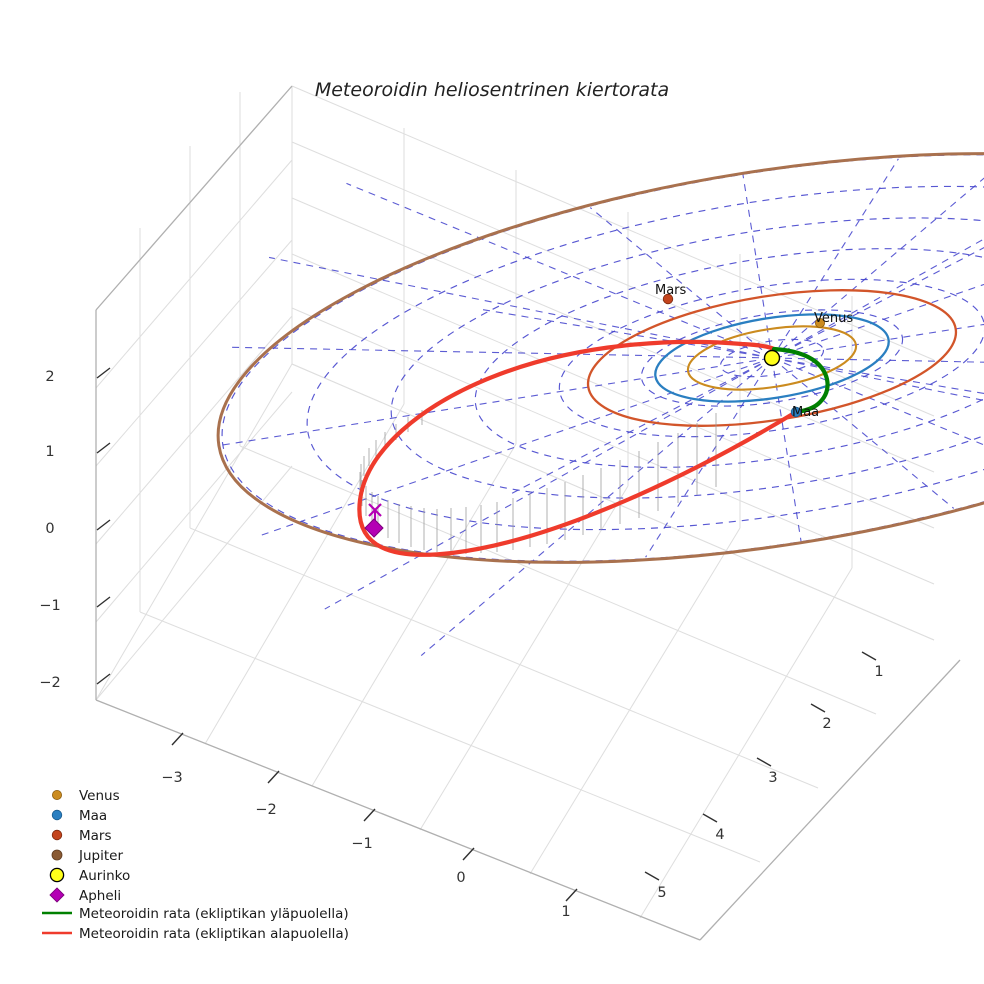 The image size is (984, 984). What do you see at coordinates (661, 893) in the screenshot?
I see `y-tick-4: 5` at bounding box center [661, 893].